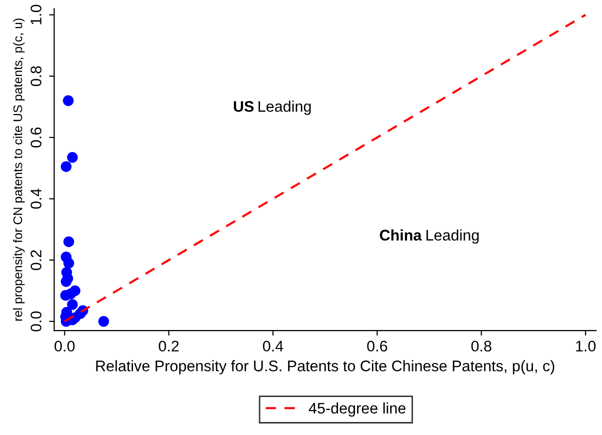 Image resolution: width=602 pixels, height=435 pixels. I want to click on y-tick-label: 0.2, so click(36, 260).